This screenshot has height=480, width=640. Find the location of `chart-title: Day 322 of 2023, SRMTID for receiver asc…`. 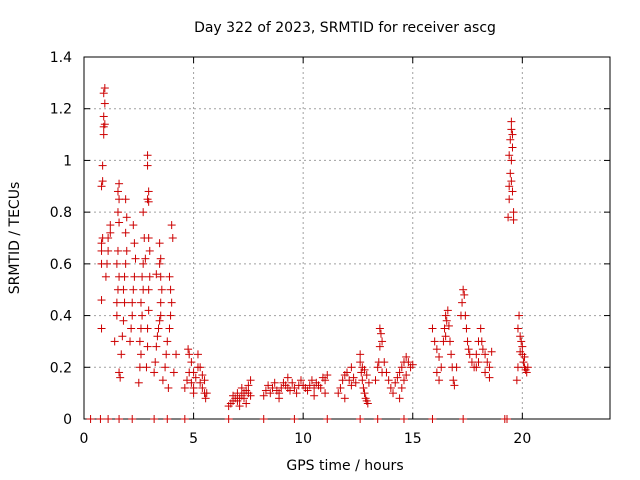

chart-title: Day 322 of 2023, SRMTID for receiver asc… is located at coordinates (345, 28).